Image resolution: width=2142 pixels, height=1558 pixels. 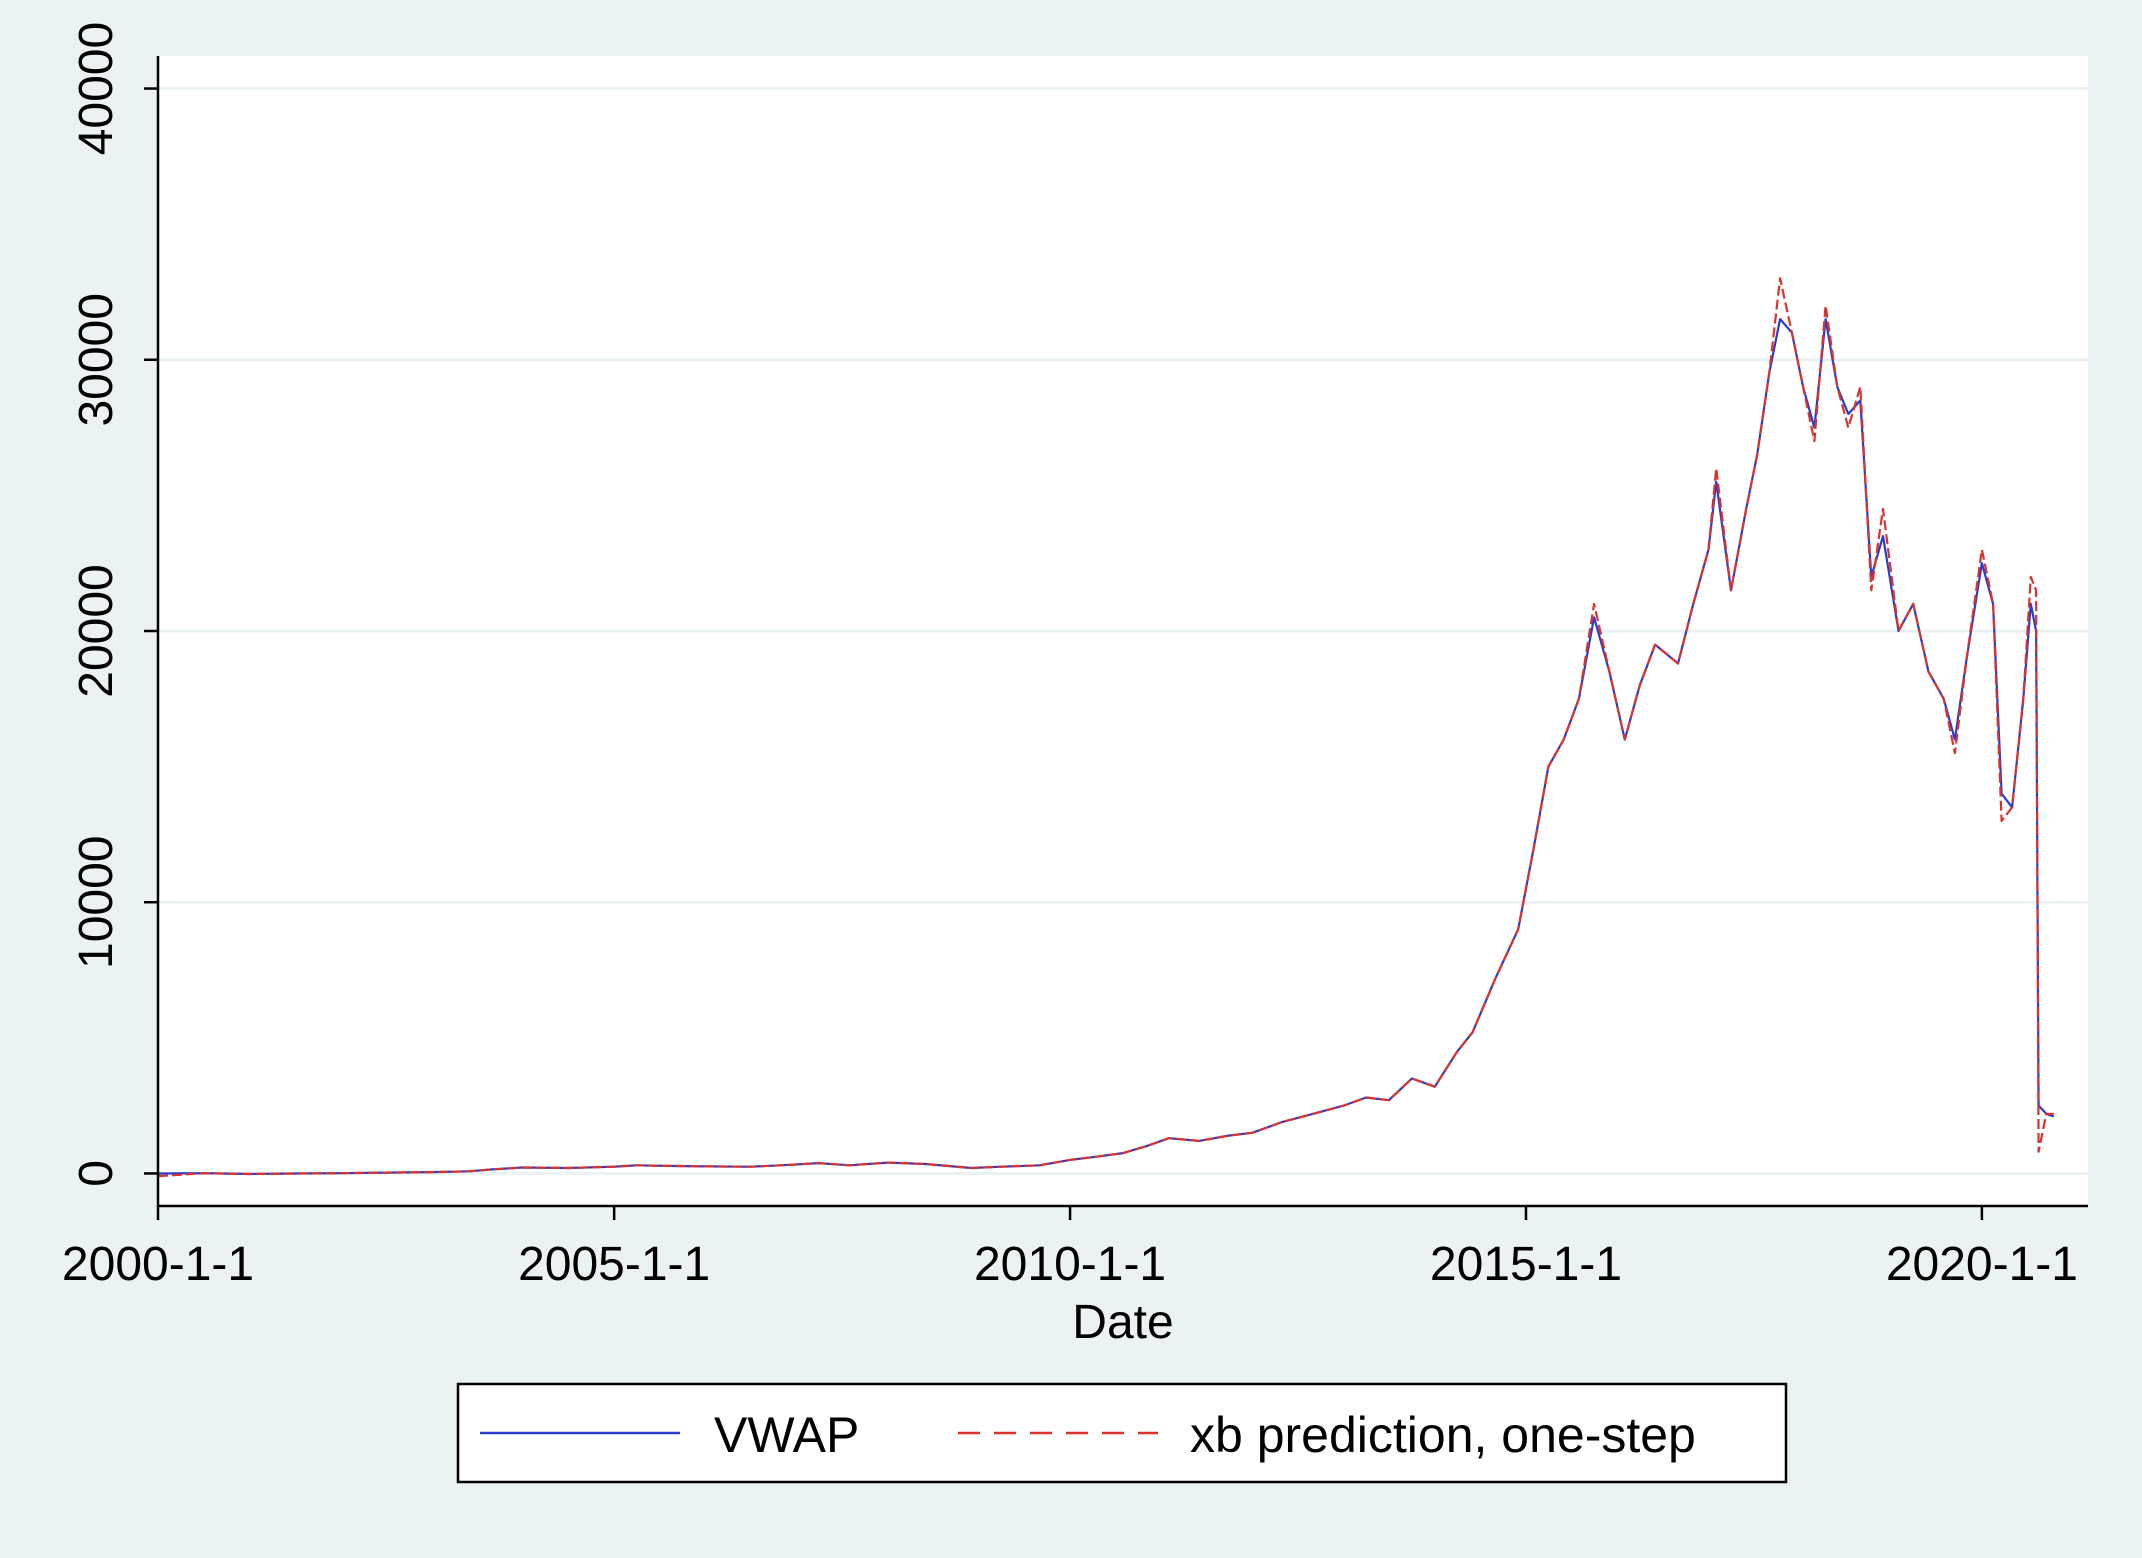 I want to click on x-tick-label: 2000-1-1, so click(x=158, y=1264).